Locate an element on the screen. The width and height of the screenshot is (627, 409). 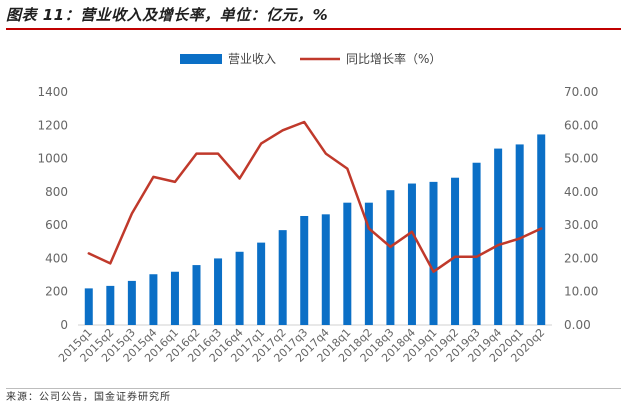
chart-legend: 营业收入 同比增长率（%） is located at coordinates (310, 58).